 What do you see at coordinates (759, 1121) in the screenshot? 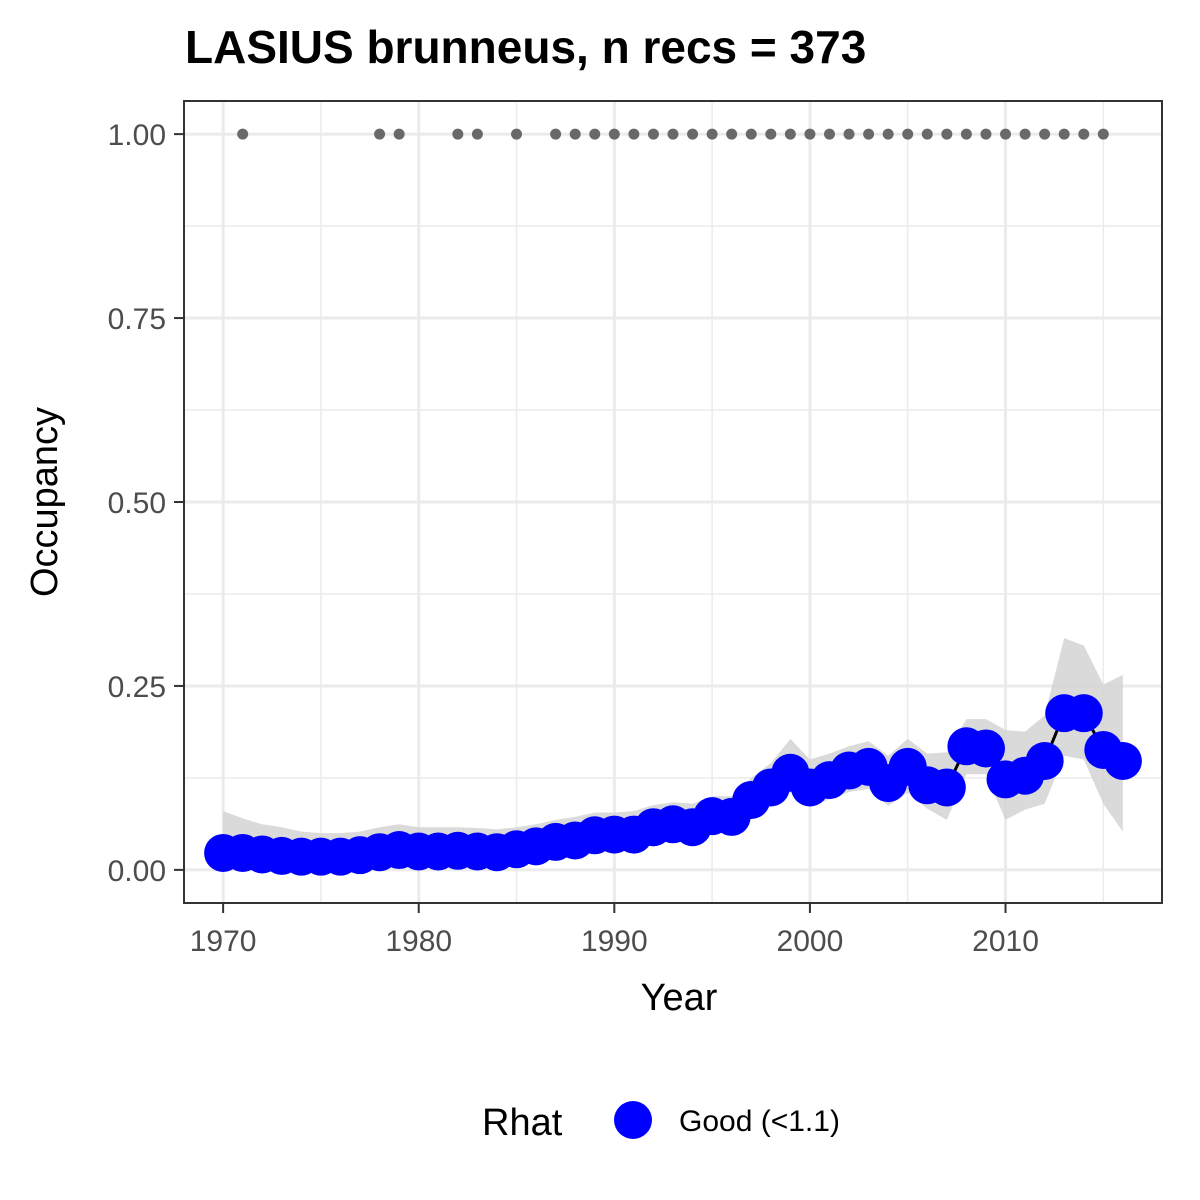
I see `legend-label-good: Good (<1.1)` at bounding box center [759, 1121].